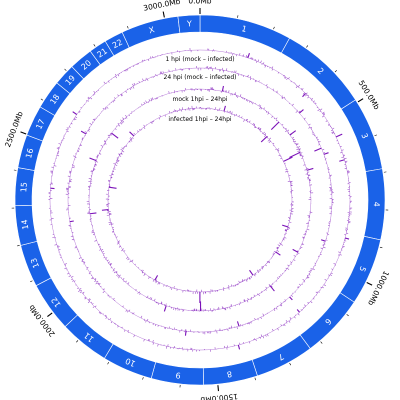 The width and height of the screenshot is (400, 400). What do you see at coordinates (152, 30) in the screenshot?
I see `chromosome-label-X: X` at bounding box center [152, 30].